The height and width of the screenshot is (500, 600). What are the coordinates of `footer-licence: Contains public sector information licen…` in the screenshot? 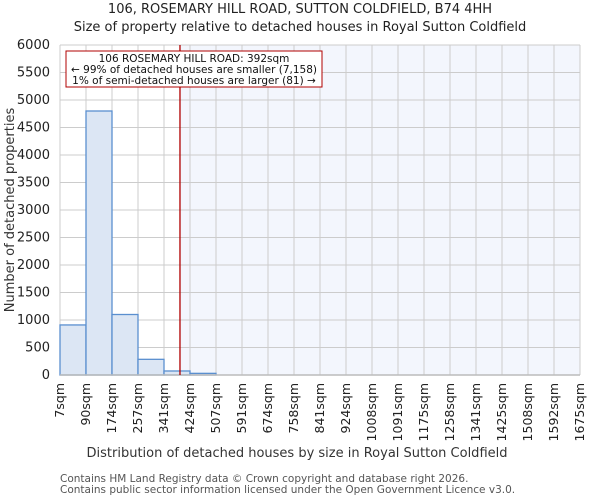 It's located at (288, 490).